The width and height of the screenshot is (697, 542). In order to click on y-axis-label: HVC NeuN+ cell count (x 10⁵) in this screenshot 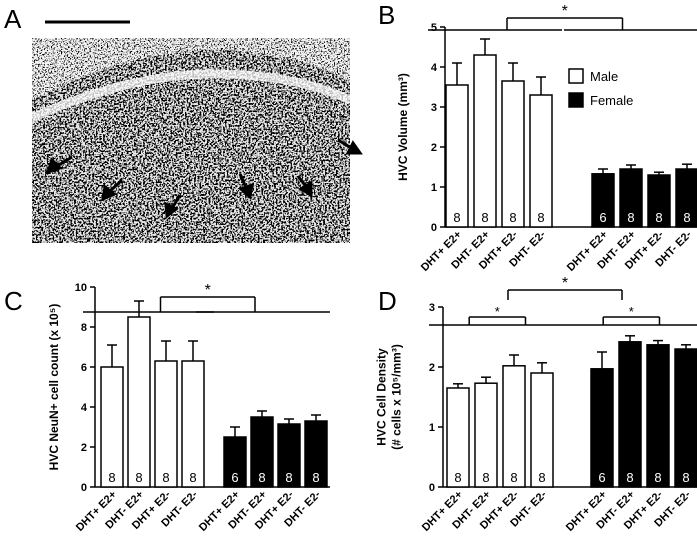, I will do `click(54, 387)`.